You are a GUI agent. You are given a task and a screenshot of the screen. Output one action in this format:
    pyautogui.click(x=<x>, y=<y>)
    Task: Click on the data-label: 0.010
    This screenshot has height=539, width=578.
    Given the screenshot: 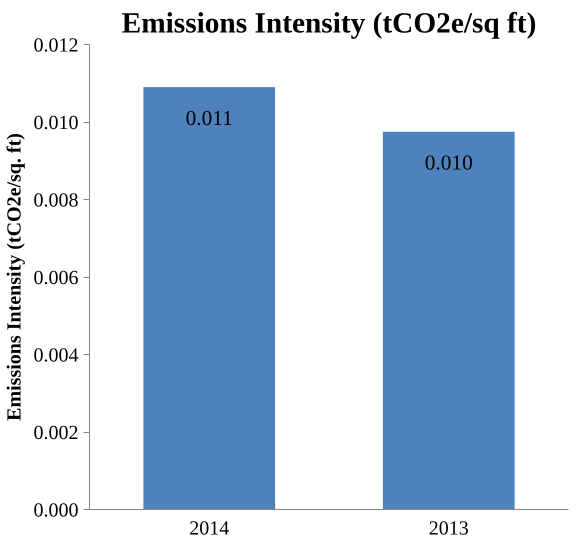 What is the action you would take?
    pyautogui.click(x=448, y=162)
    